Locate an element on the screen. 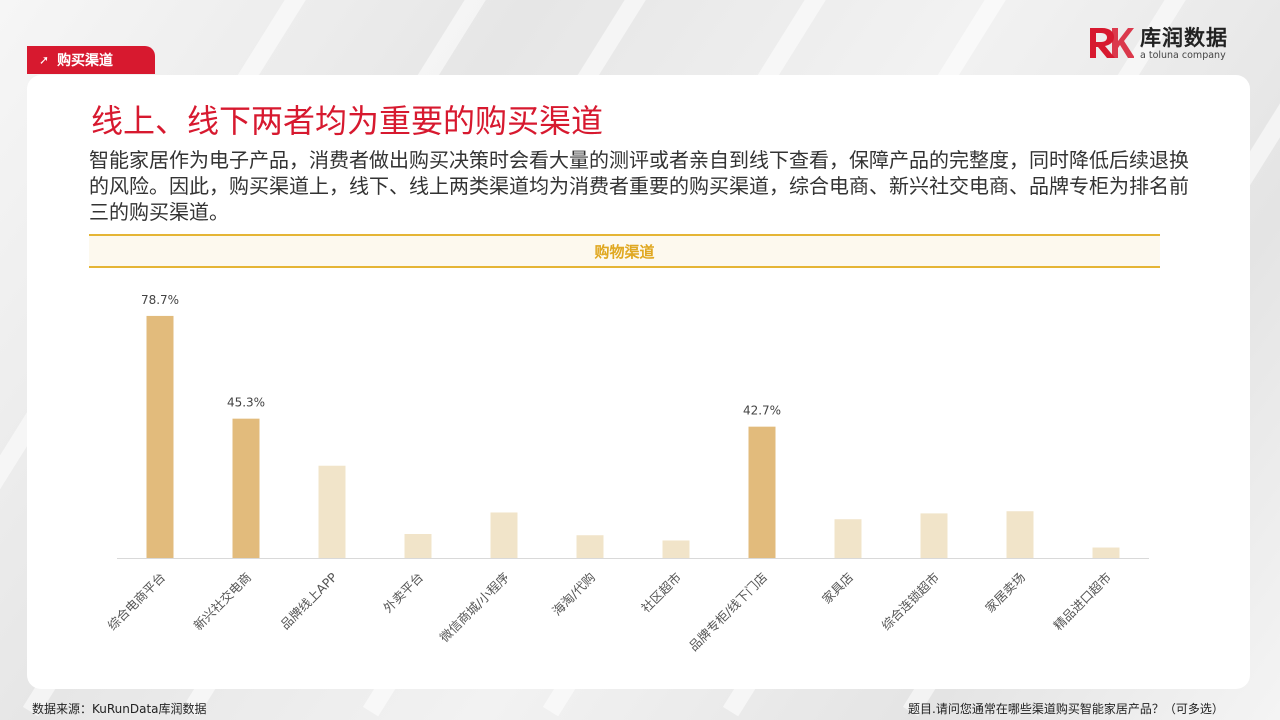 The height and width of the screenshot is (720, 1280). data-source: 数据来源：KuRunData库润数据 is located at coordinates (119, 709).